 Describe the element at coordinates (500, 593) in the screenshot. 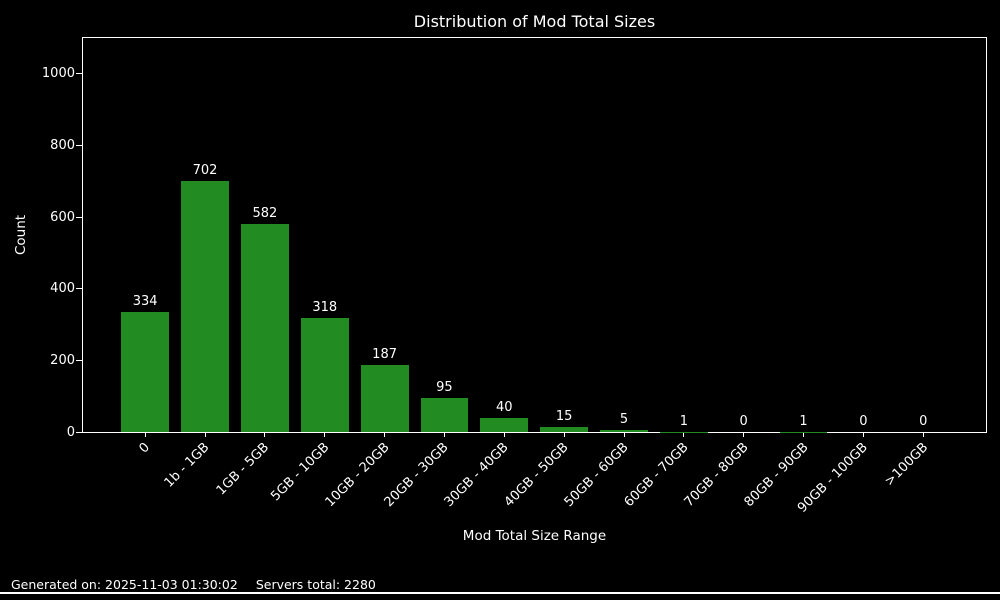

I see `footer-divider` at that location.